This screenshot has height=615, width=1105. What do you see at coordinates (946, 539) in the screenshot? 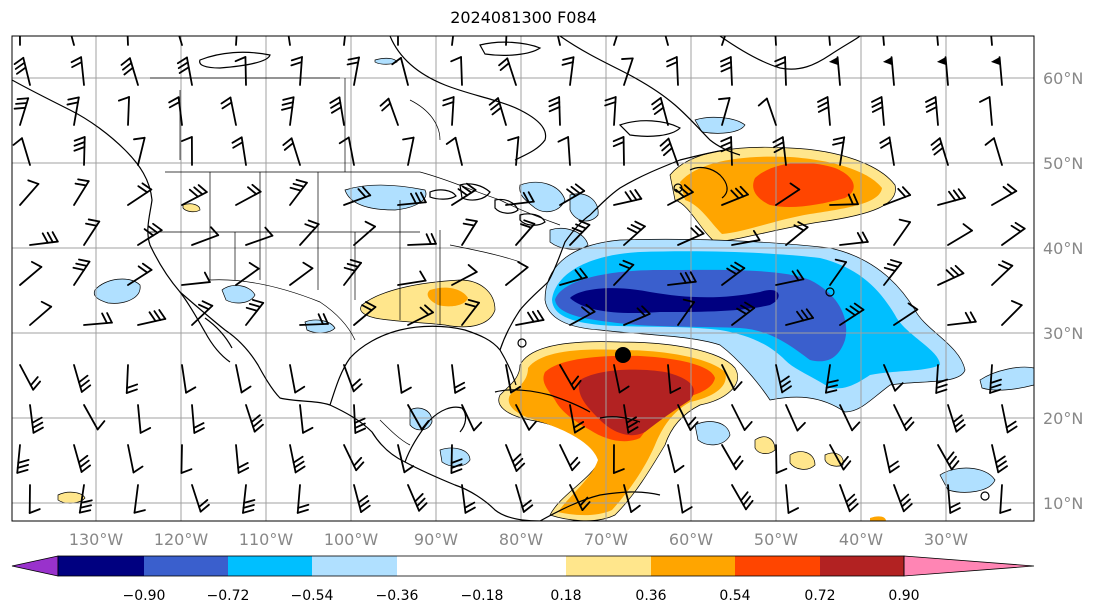
I see `lon-label: 30°W` at bounding box center [946, 539].